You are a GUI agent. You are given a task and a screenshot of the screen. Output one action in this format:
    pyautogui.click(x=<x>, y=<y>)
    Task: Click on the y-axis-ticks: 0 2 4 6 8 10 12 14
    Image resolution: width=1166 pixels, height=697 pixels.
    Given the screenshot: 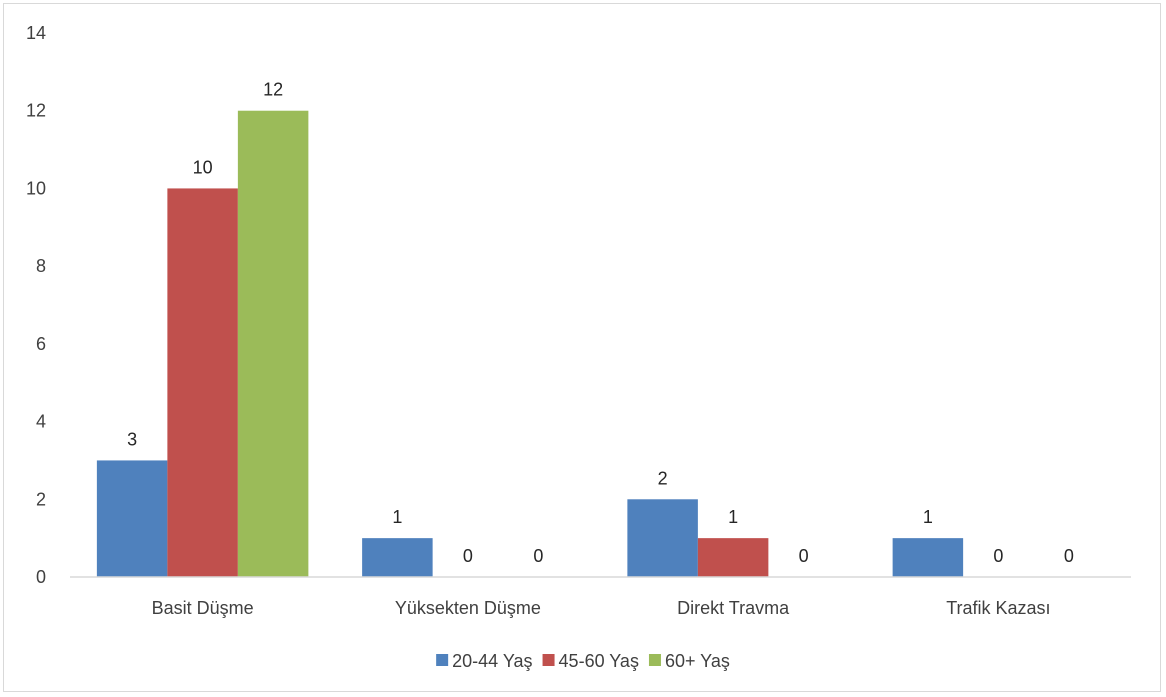 What is the action you would take?
    pyautogui.click(x=36, y=305)
    